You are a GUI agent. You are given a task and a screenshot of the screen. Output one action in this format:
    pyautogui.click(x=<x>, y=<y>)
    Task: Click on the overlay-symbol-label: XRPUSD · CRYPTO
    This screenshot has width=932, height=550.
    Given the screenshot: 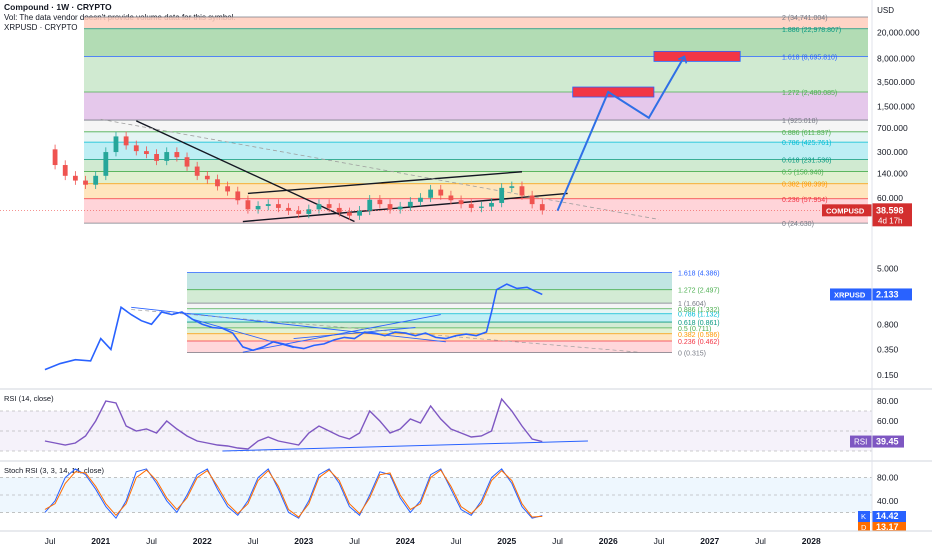 What is the action you would take?
    pyautogui.click(x=41, y=27)
    